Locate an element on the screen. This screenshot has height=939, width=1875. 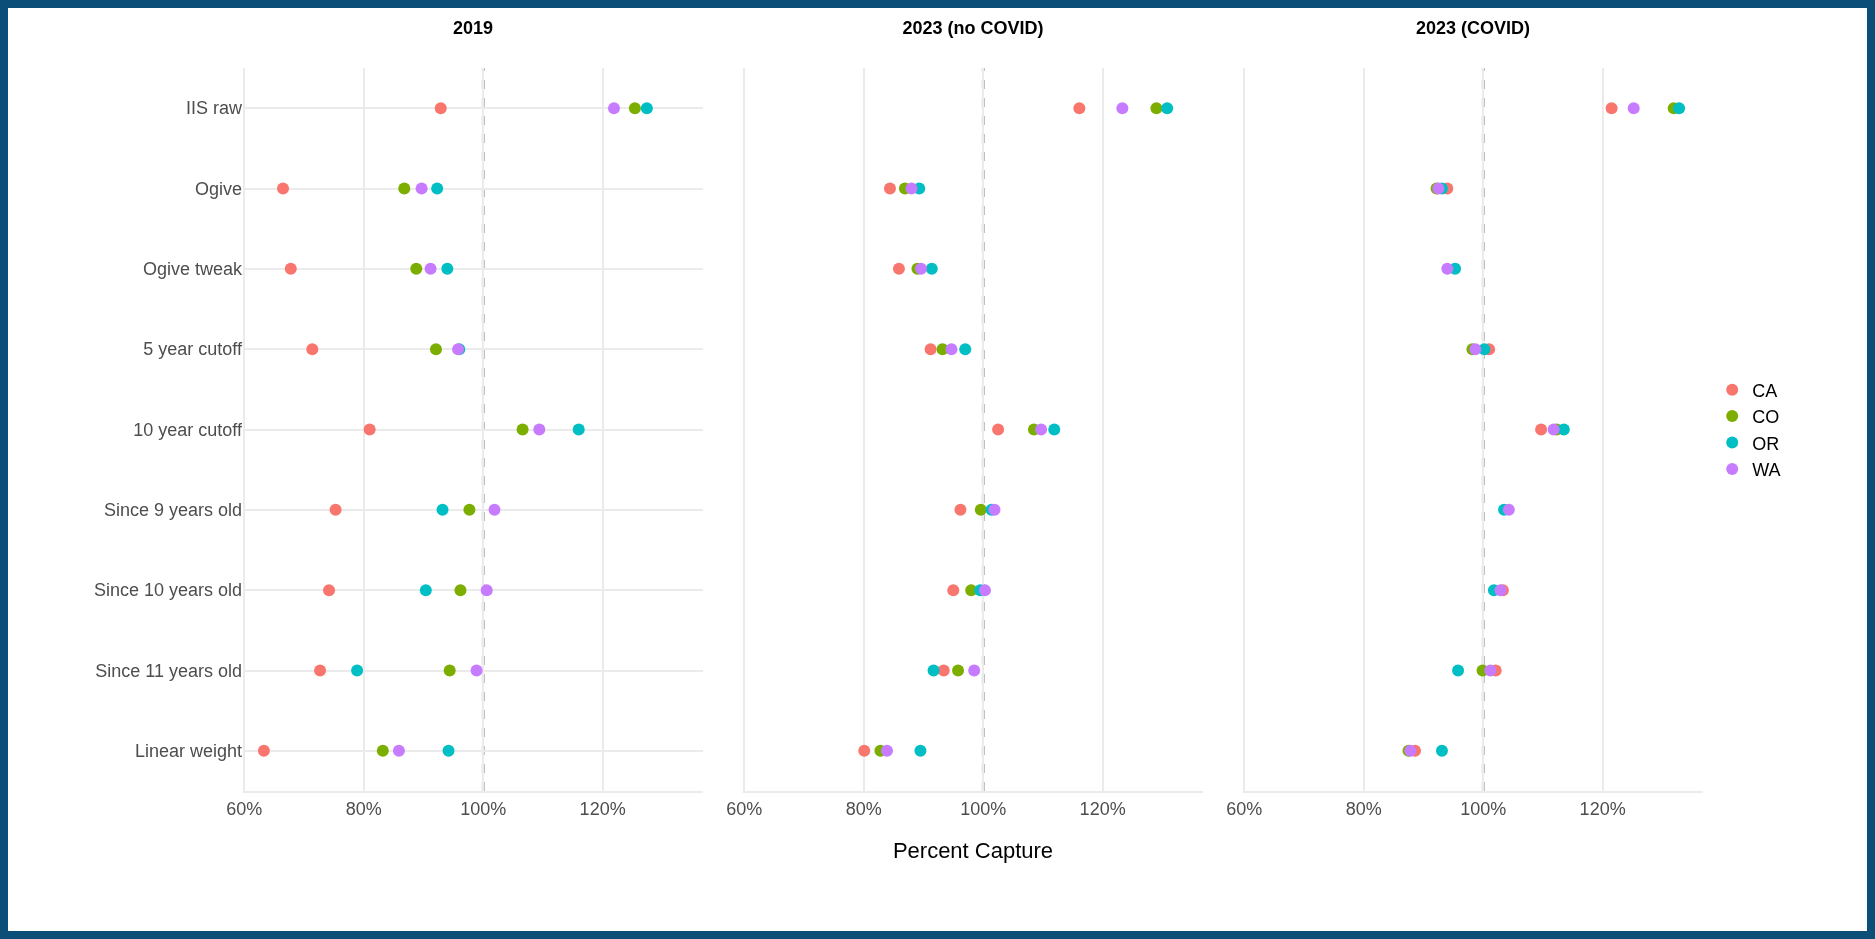
legend-label: CA is located at coordinates (1765, 390).